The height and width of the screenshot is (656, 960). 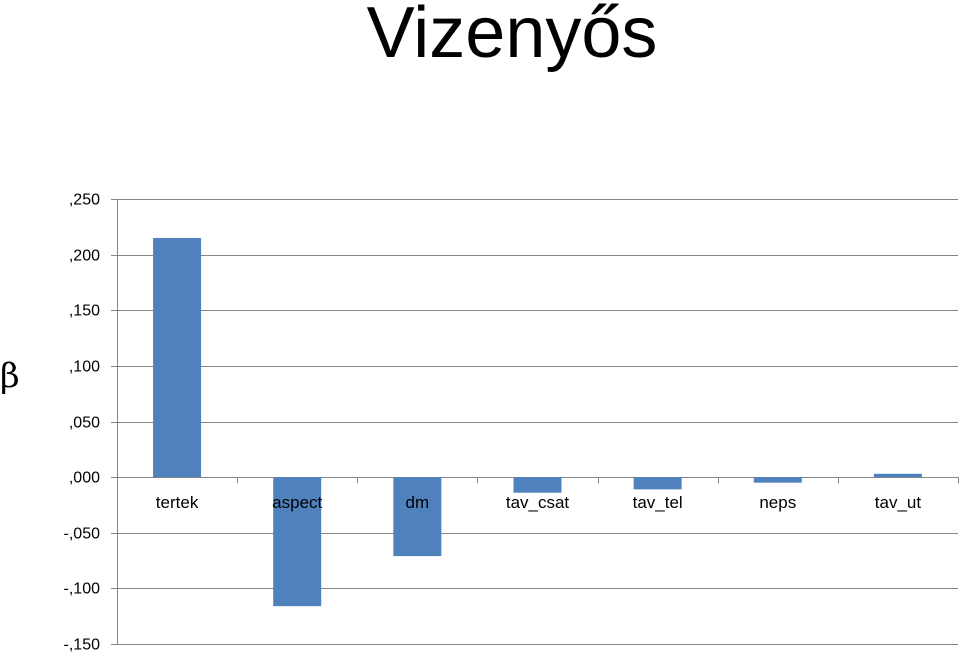 I want to click on bar-aspect, so click(x=297, y=542).